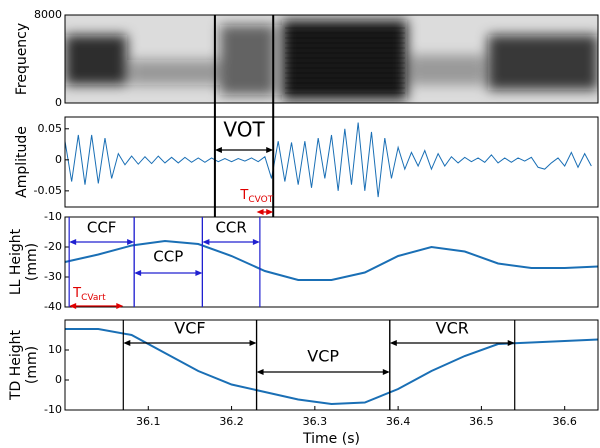  Describe the element at coordinates (53, 276) in the screenshot. I see `y-tick-label: -30` at that location.